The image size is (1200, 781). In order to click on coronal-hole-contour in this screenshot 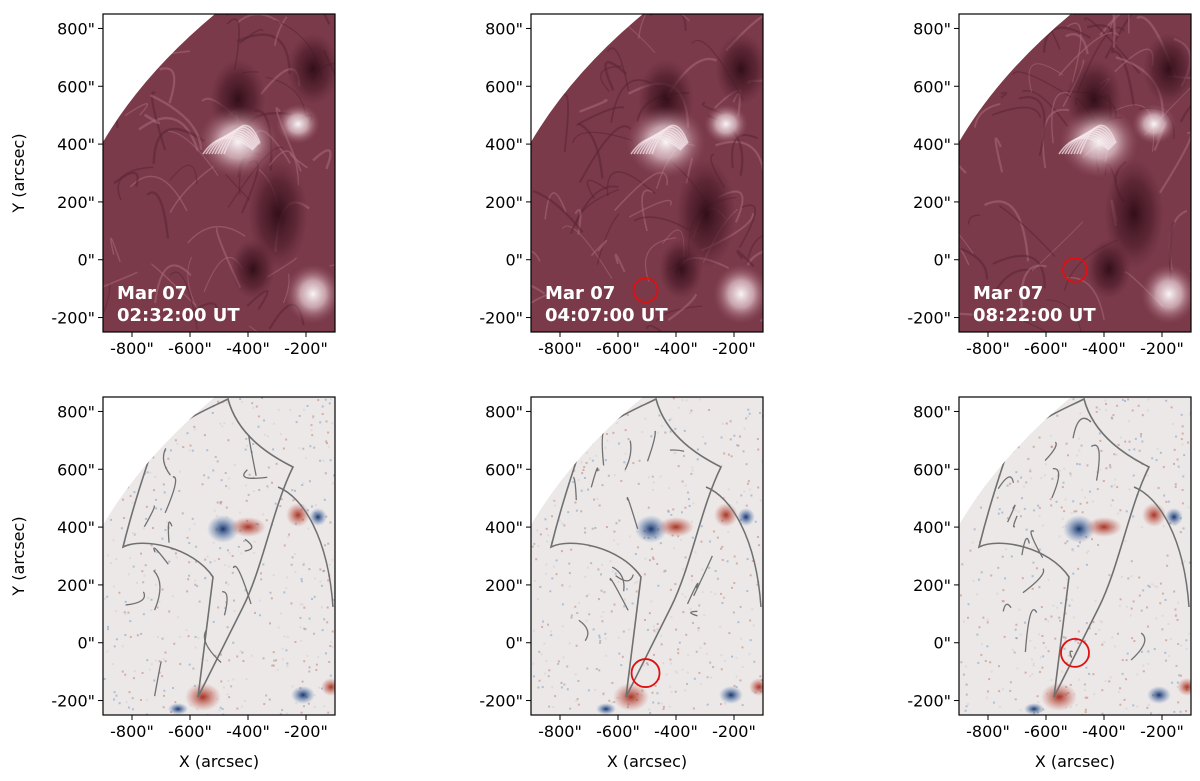, I will do `click(208, 547)`.